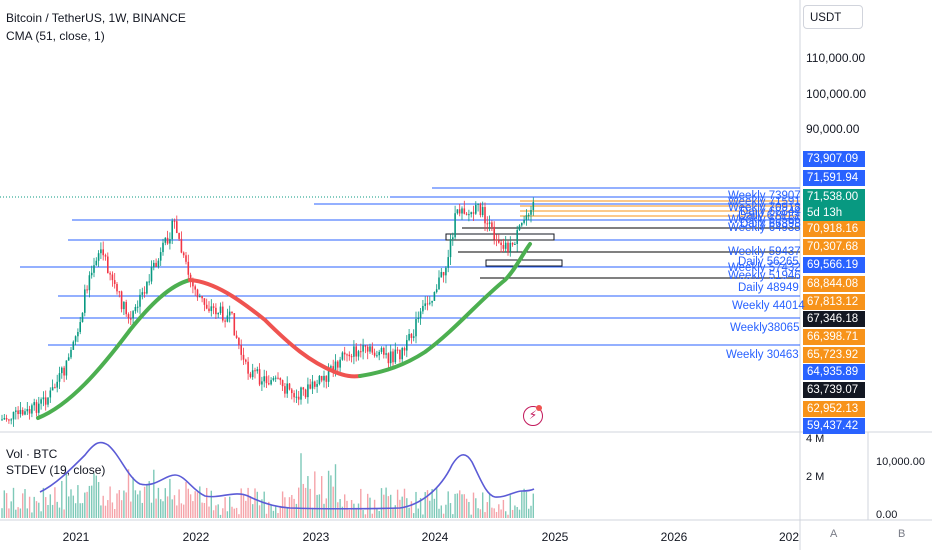  Describe the element at coordinates (789, 537) in the screenshot. I see `time-axis-label: 202` at that location.